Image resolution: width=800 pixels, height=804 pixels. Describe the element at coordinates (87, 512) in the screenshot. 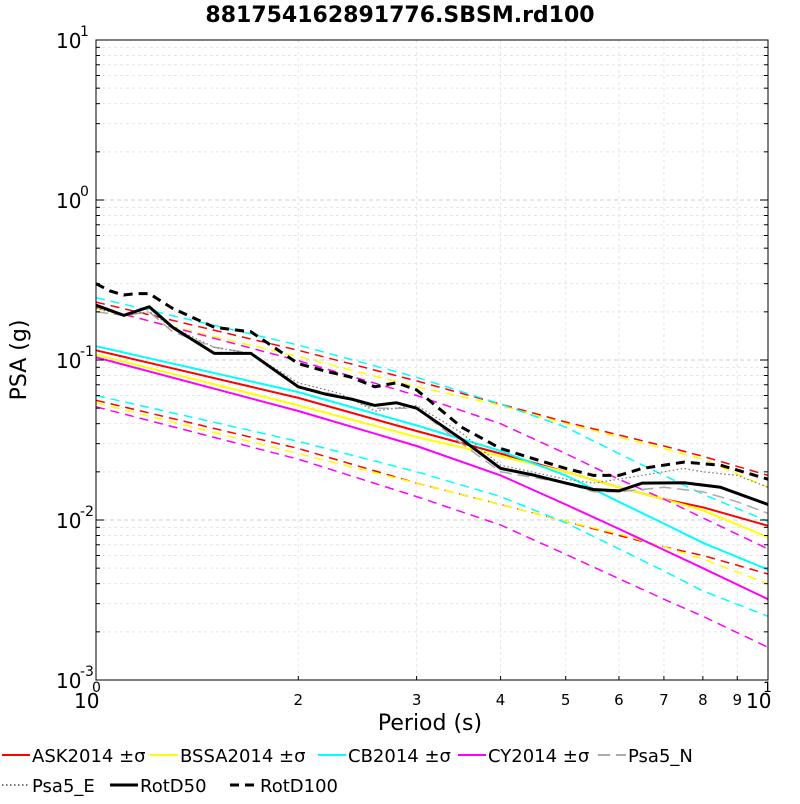

I see `y-tick-exponent: -2` at that location.